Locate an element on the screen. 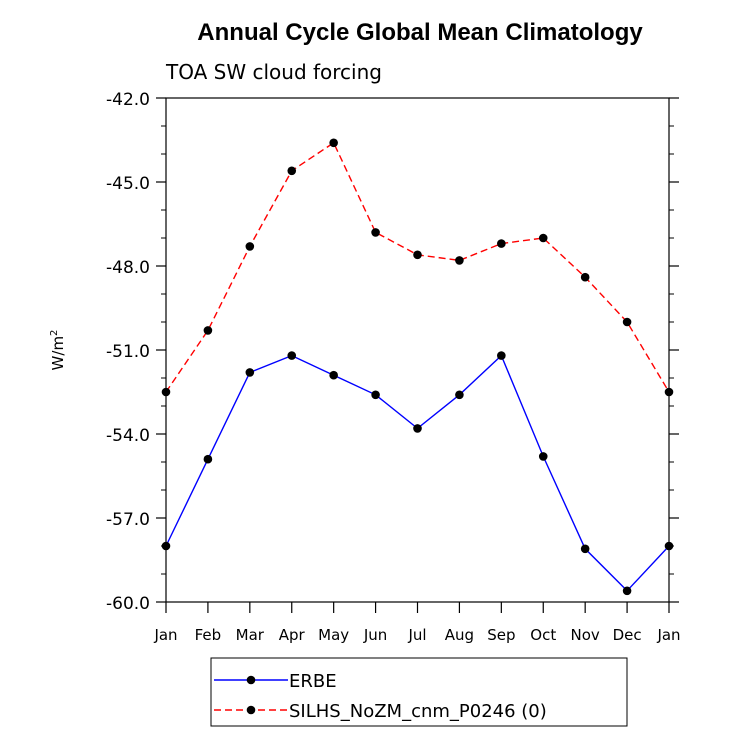  y-tick-label: -57.0 is located at coordinates (128, 520).